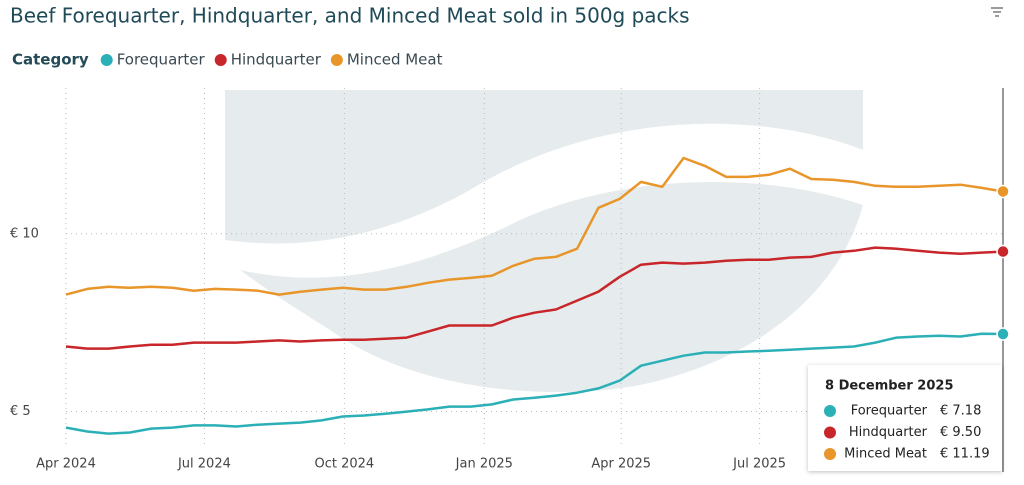 The image size is (1024, 485). Describe the element at coordinates (889, 386) in the screenshot. I see `tooltip-title: 8 December 2025` at that location.